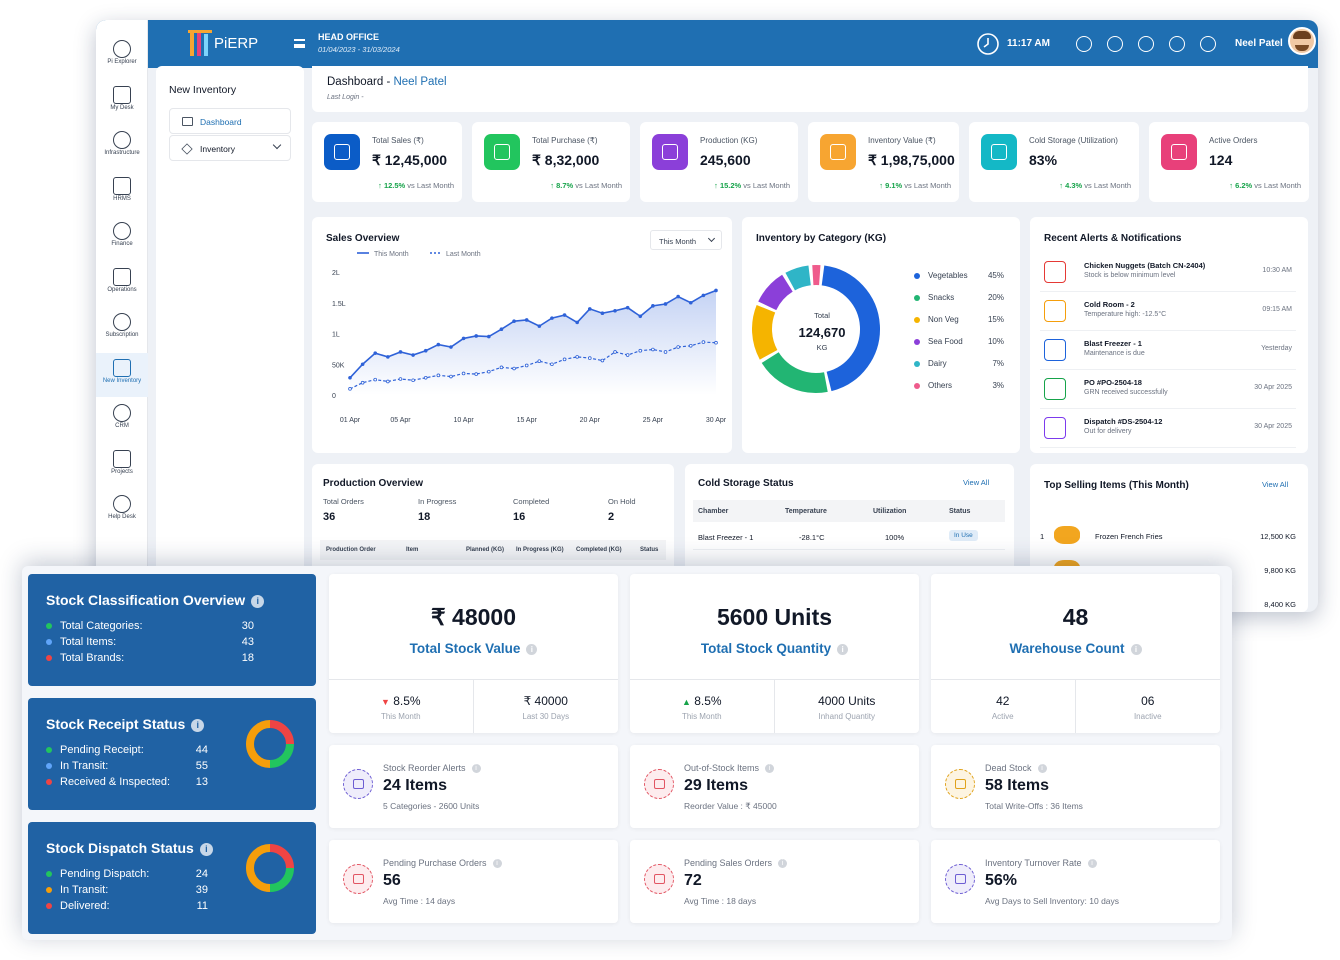  What do you see at coordinates (1276, 348) in the screenshot?
I see `alert-time: Yesterday` at bounding box center [1276, 348].